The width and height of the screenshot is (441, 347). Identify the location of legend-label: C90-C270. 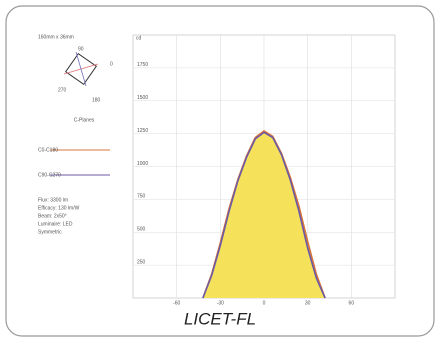
(49, 175).